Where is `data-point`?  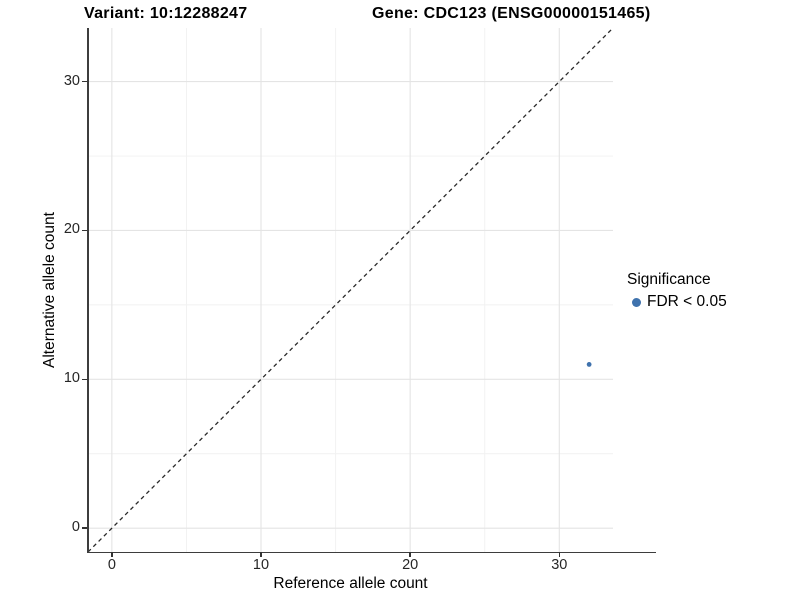
data-point is located at coordinates (589, 364).